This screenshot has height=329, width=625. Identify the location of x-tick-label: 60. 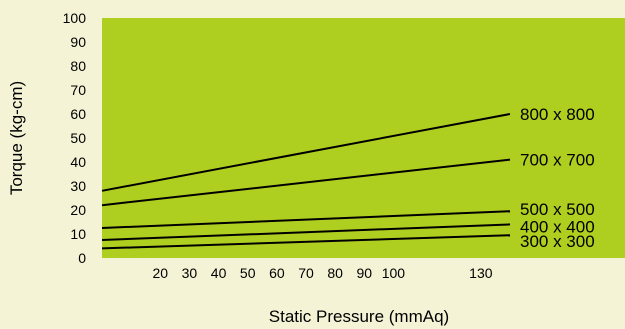
(277, 273).